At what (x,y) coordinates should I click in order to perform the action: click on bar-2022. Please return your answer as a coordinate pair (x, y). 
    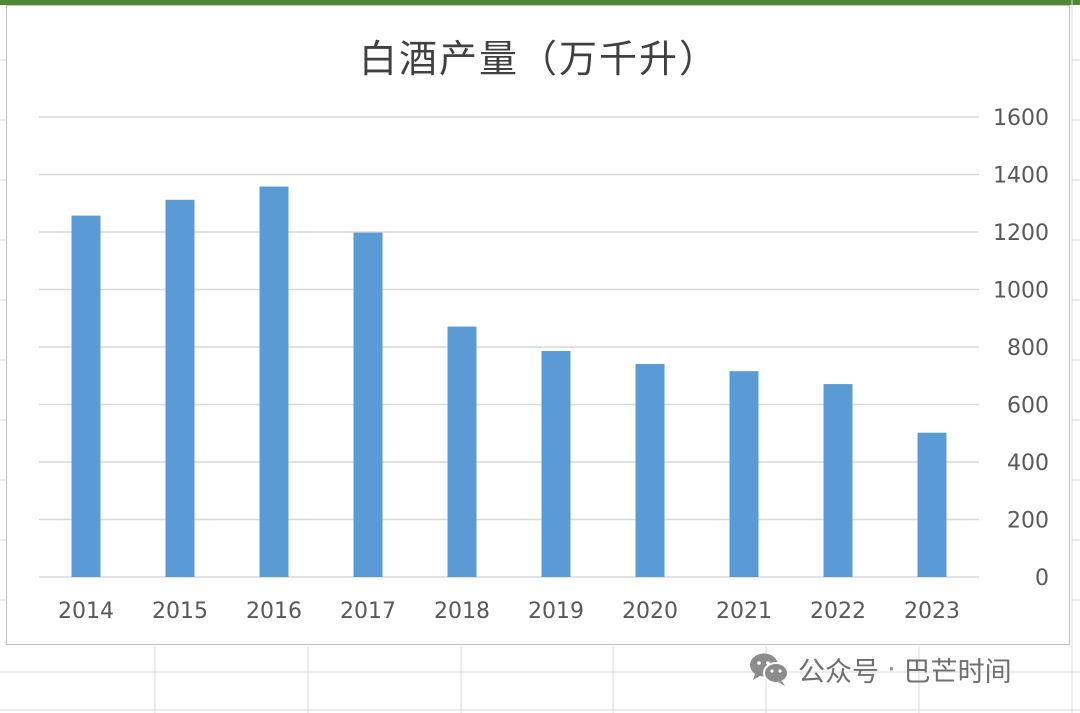
    Looking at the image, I should click on (838, 480).